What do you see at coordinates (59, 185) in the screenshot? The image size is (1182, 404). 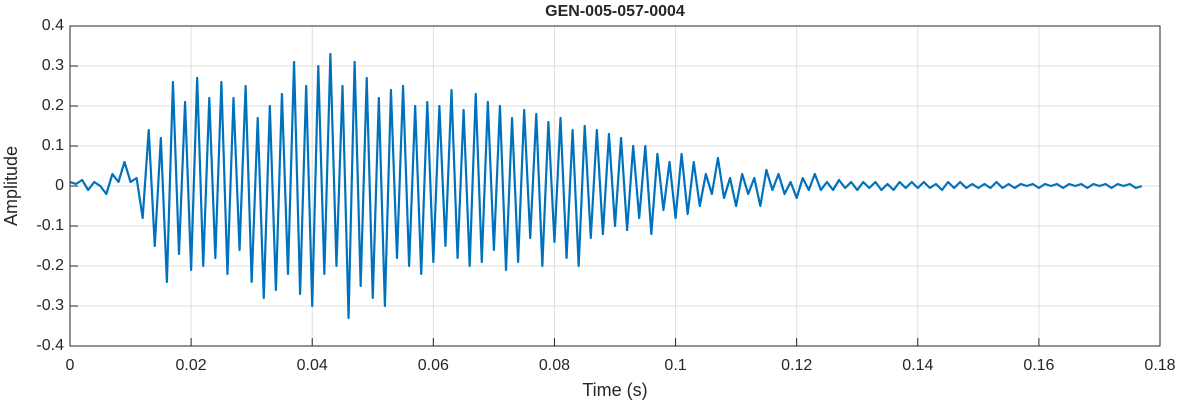 I see `y-tick-label: 0` at bounding box center [59, 185].